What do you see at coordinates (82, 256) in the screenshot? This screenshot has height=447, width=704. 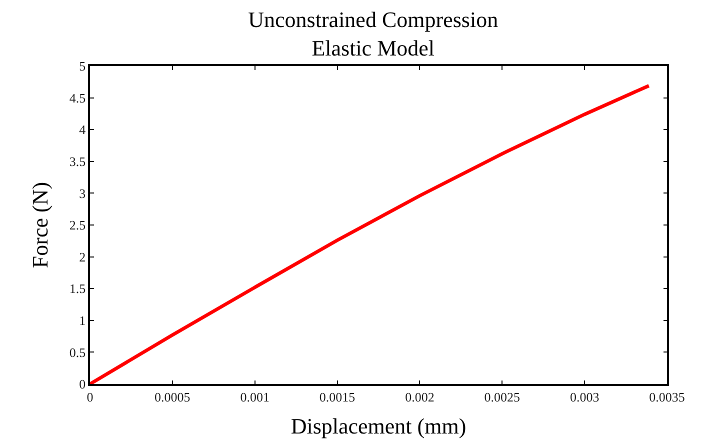 I see `y-tick-label: 2` at bounding box center [82, 256].